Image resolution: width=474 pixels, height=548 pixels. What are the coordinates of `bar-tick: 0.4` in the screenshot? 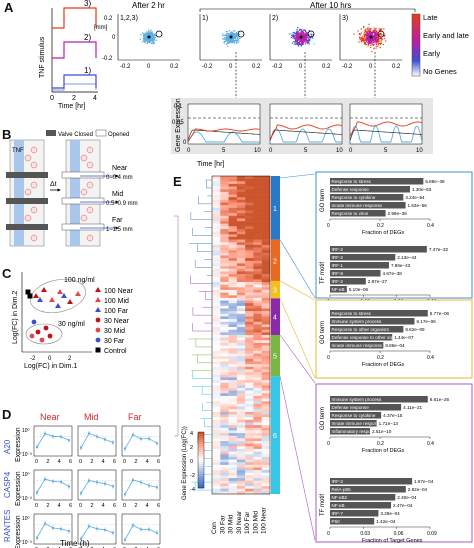 It's located at (430, 226).